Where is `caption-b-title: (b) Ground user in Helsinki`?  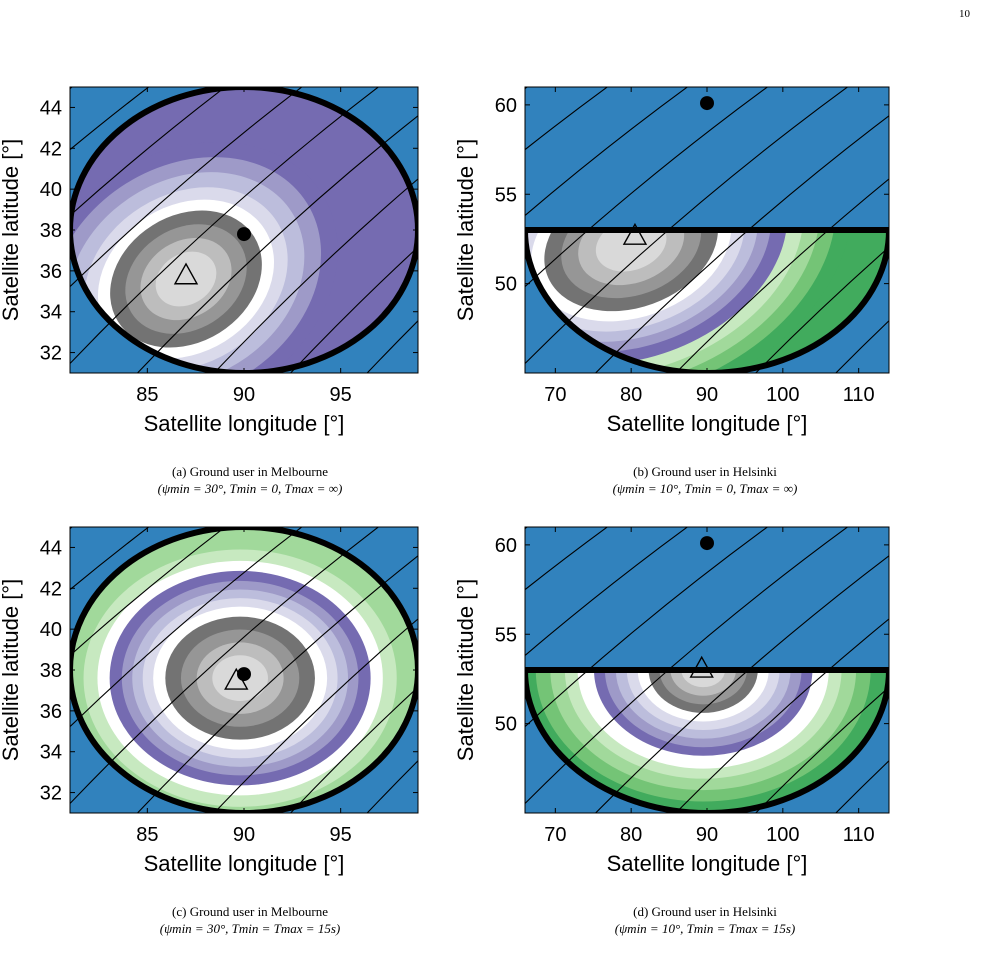 caption-b-title: (b) Ground user in Helsinki is located at coordinates (705, 471).